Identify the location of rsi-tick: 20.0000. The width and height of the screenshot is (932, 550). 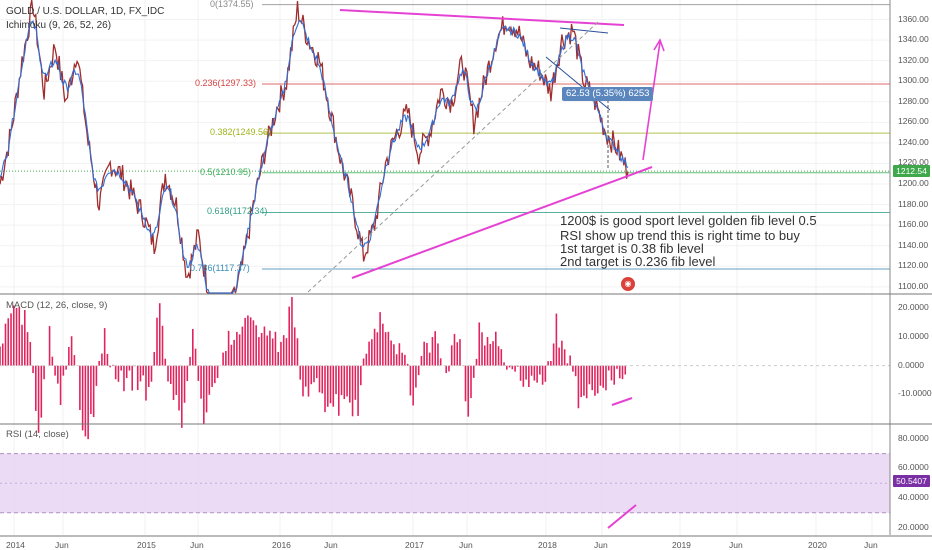
(913, 526).